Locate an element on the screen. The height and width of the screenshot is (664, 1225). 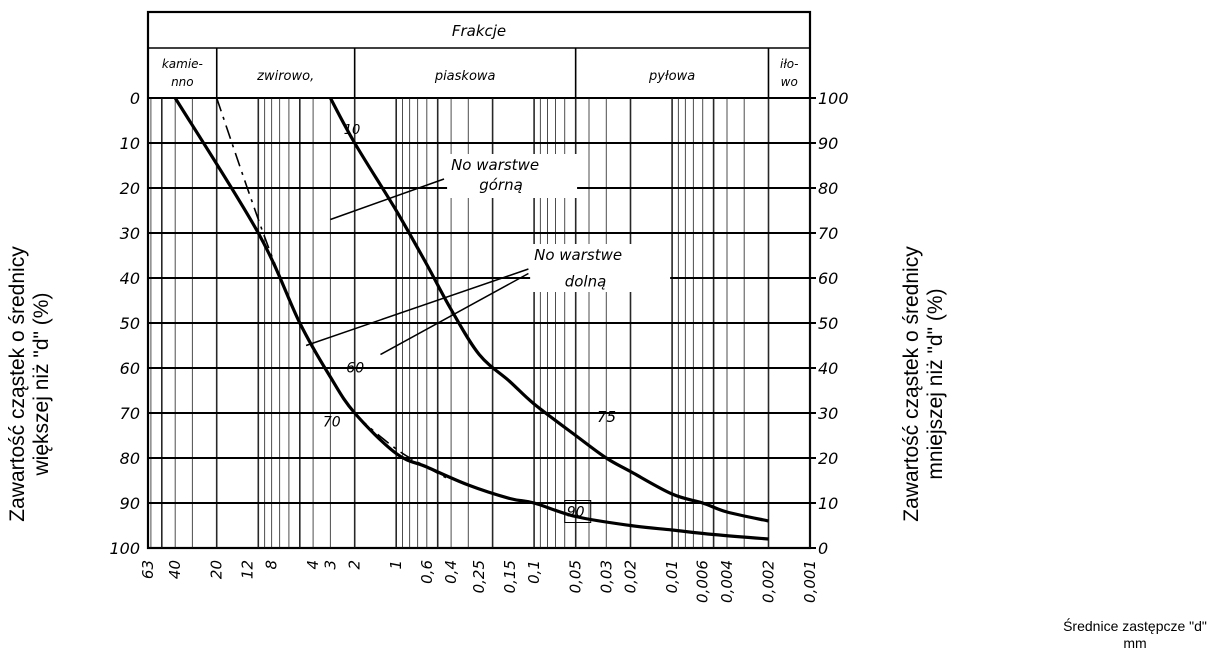
y-left-tick: 30 is located at coordinates (130, 233).